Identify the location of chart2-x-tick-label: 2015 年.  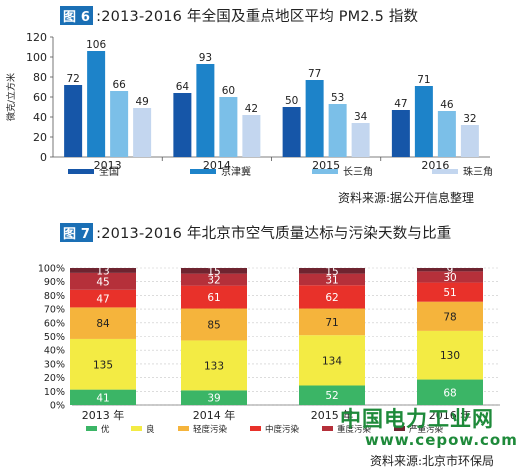
(332, 415).